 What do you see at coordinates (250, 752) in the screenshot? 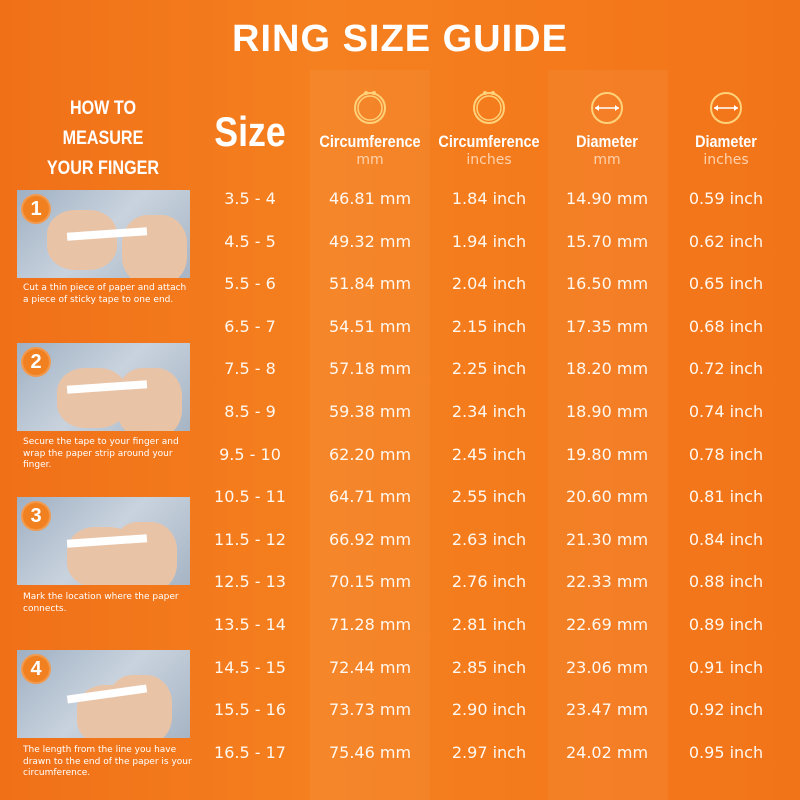
I see `table-cell: 16.5 - 17` at bounding box center [250, 752].